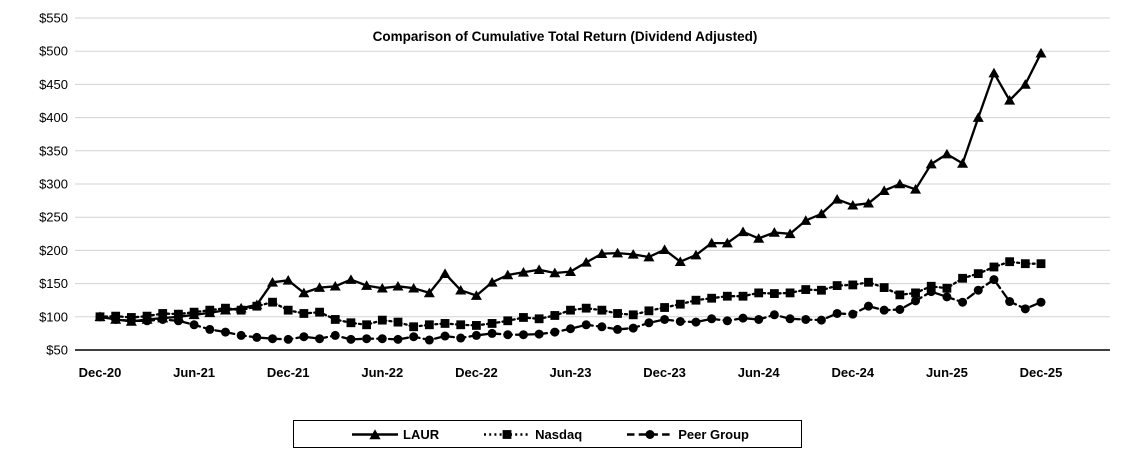 The height and width of the screenshot is (463, 1122). What do you see at coordinates (559, 434) in the screenshot?
I see `legend-label-nasdaq: Nasdaq` at bounding box center [559, 434].